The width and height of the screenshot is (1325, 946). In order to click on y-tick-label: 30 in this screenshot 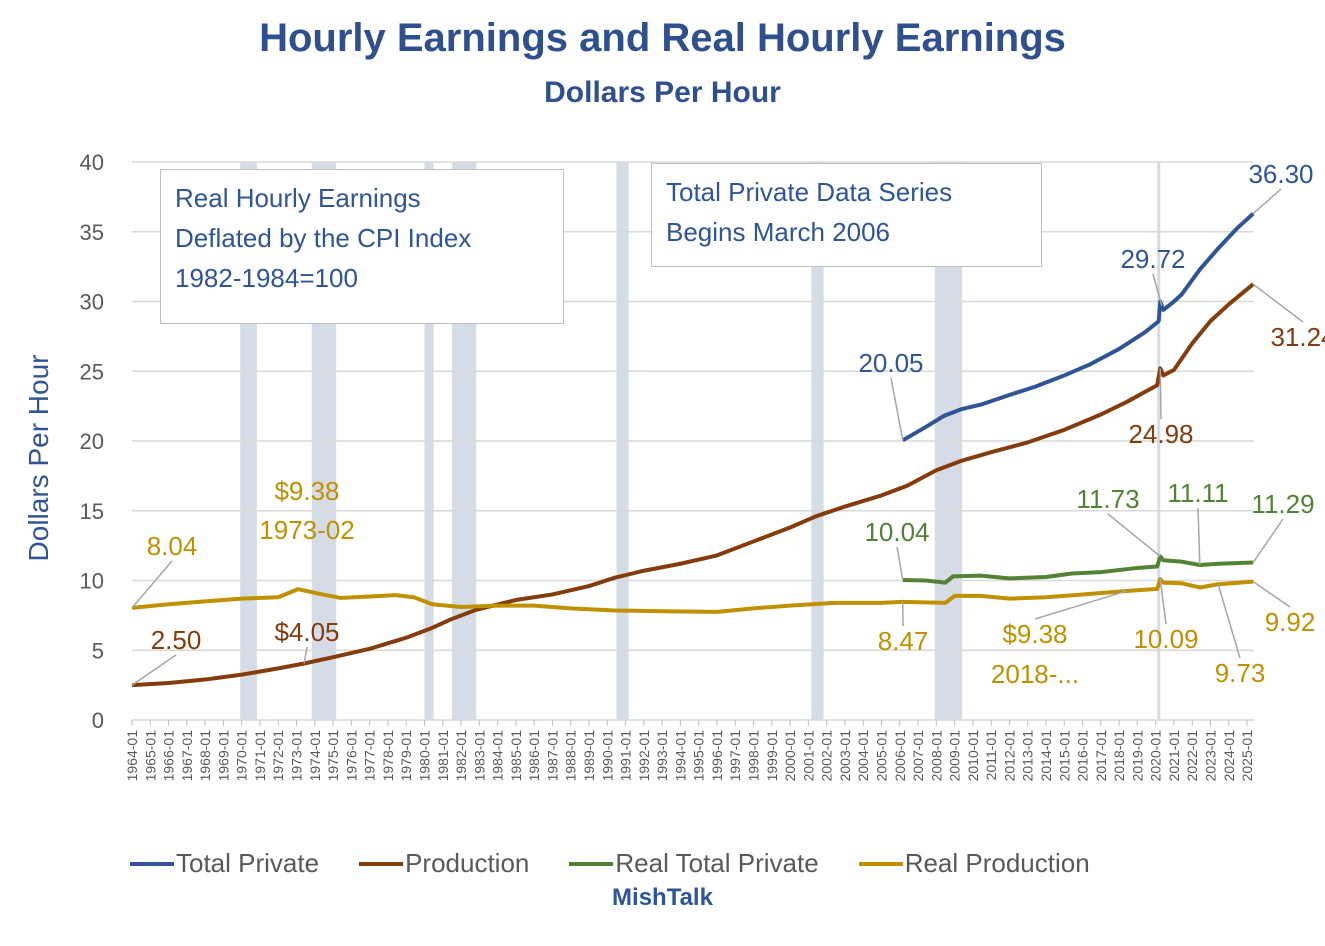, I will do `click(92, 302)`.